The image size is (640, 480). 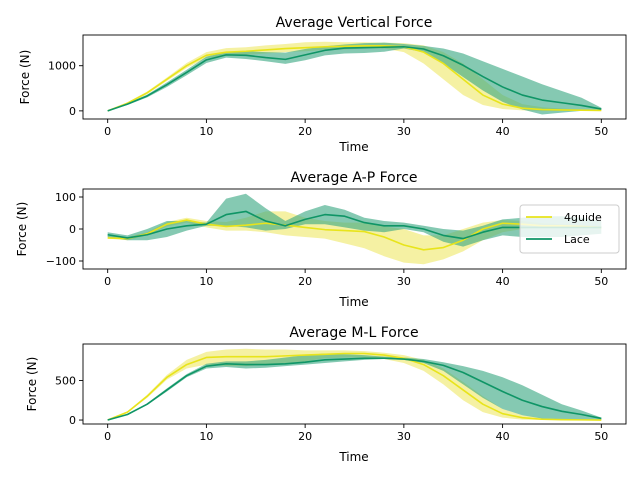 What do you see at coordinates (577, 239) in the screenshot?
I see `legend-label: Lace` at bounding box center [577, 239].